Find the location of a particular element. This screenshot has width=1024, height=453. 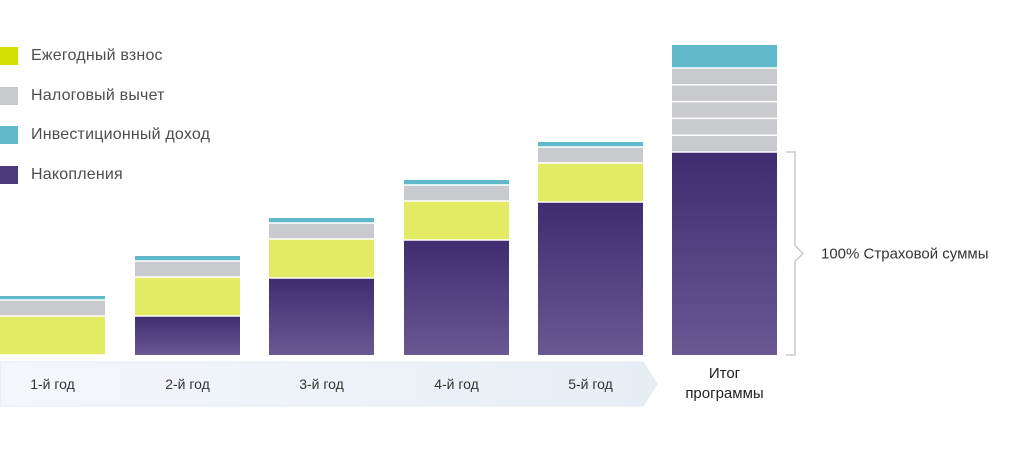

legend-label-tax-deduction: Налоговый вычет is located at coordinates (98, 95).